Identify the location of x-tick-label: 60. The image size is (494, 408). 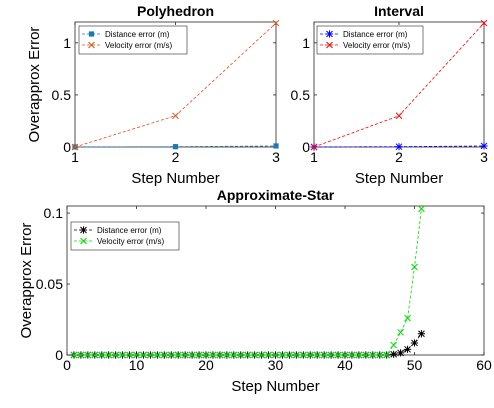
(484, 365).